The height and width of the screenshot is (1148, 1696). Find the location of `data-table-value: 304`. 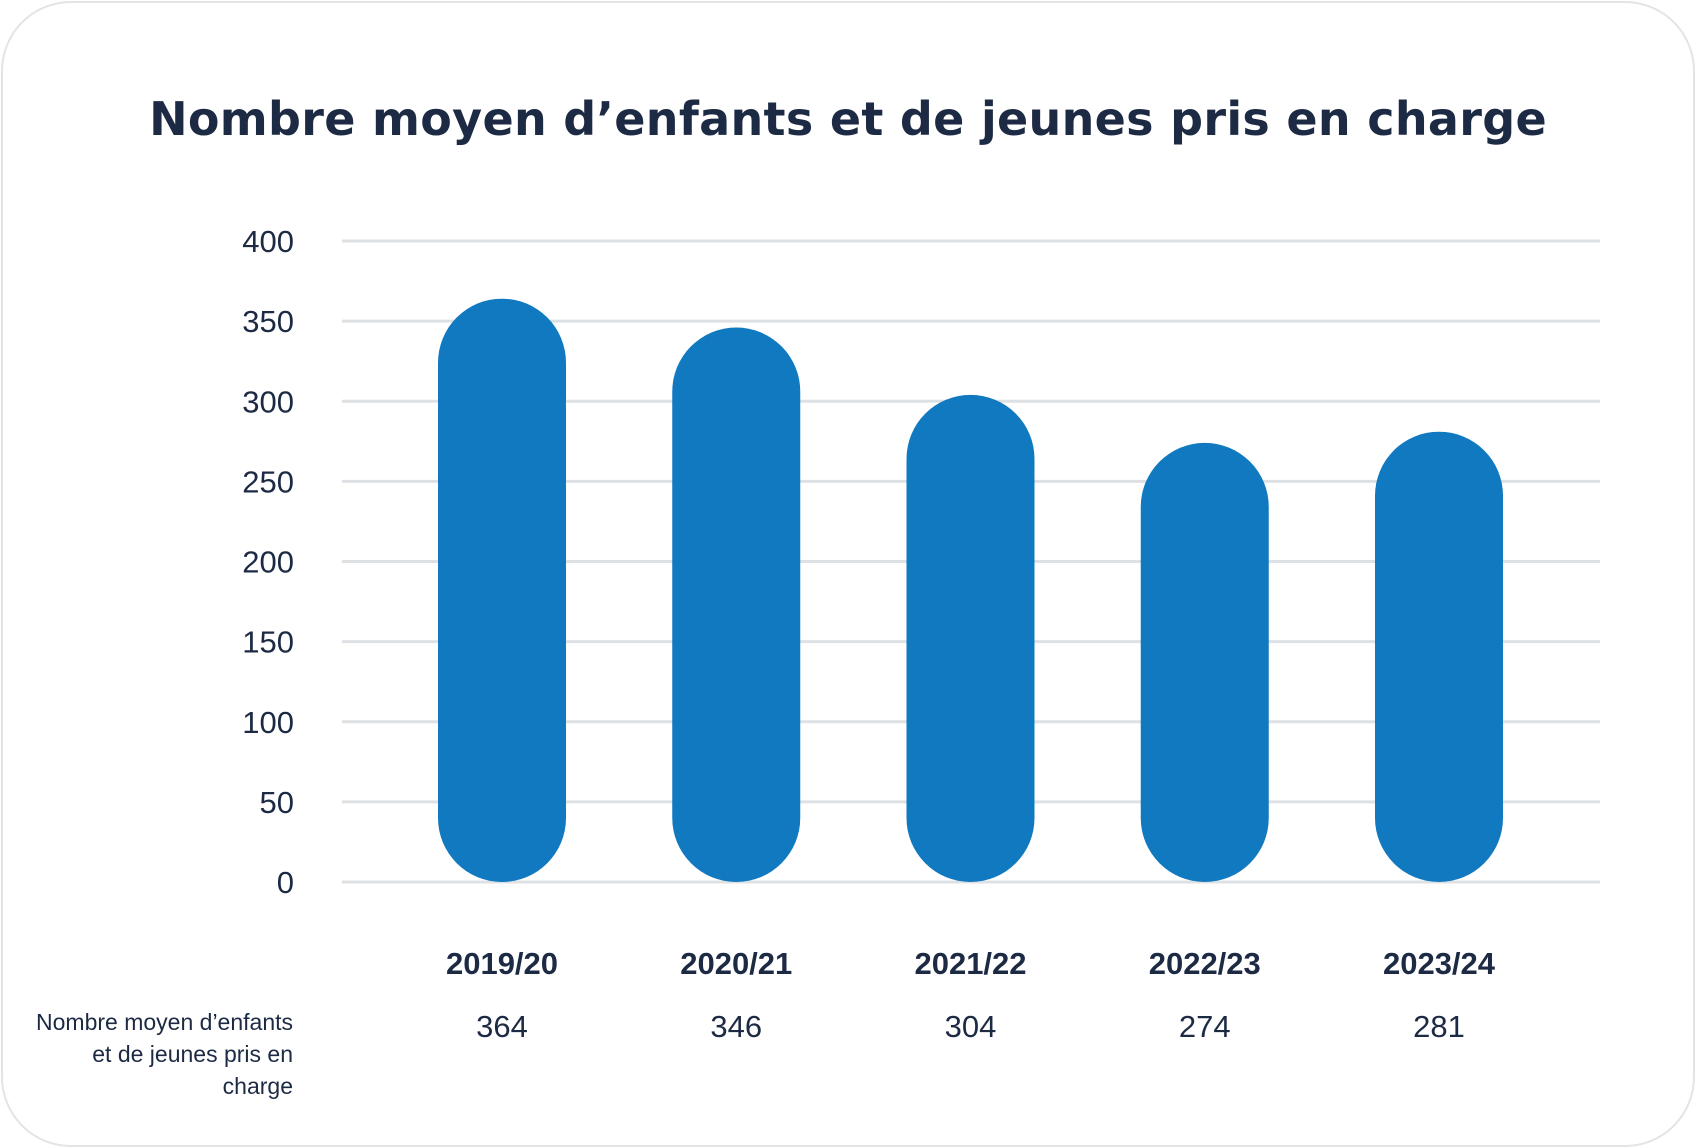

data-table-value: 304 is located at coordinates (971, 1026).